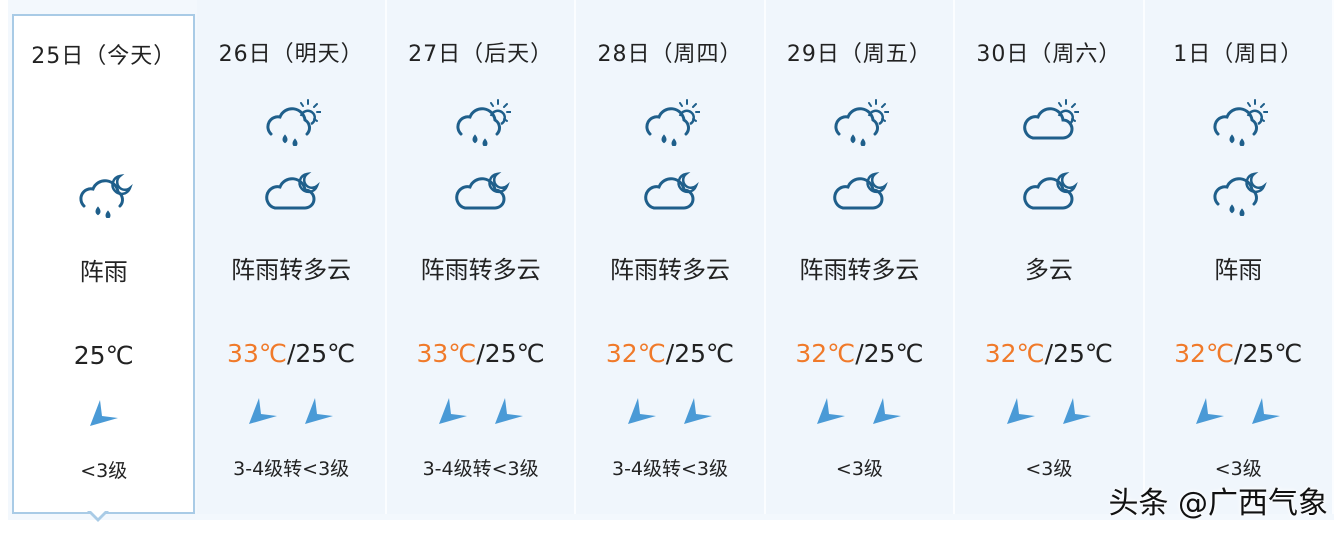  What do you see at coordinates (481, 54) in the screenshot?
I see `day-date: 27日（后天）` at bounding box center [481, 54].